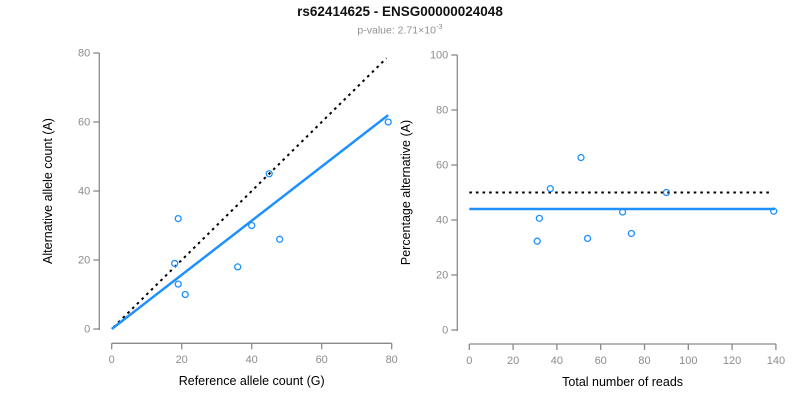 This screenshot has height=400, width=800. Describe the element at coordinates (442, 165) in the screenshot. I see `right-y-tick-label: 60` at that location.